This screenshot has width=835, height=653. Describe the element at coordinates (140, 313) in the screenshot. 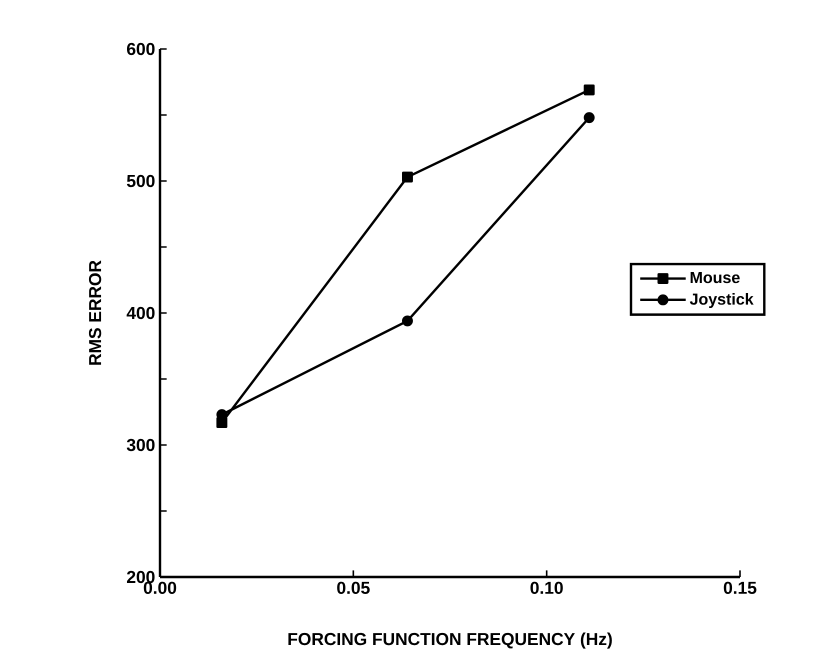

I see `y-tick-label: 400` at that location.